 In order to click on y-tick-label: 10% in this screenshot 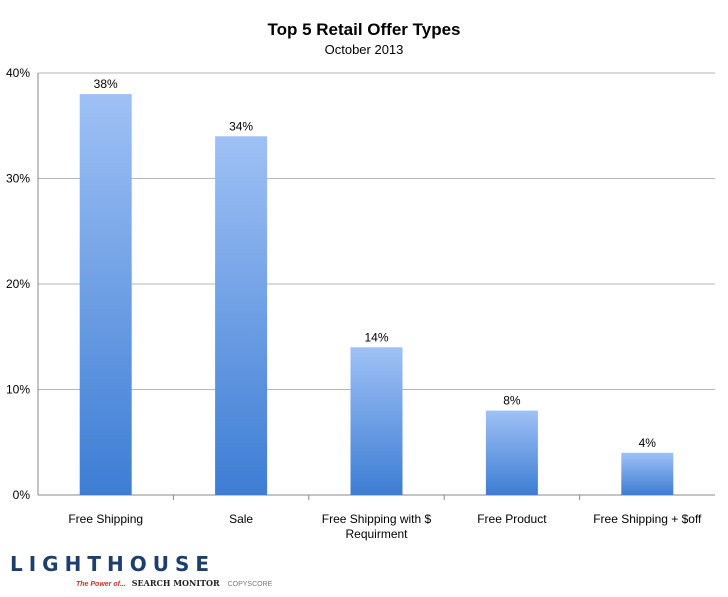, I will do `click(18, 390)`.